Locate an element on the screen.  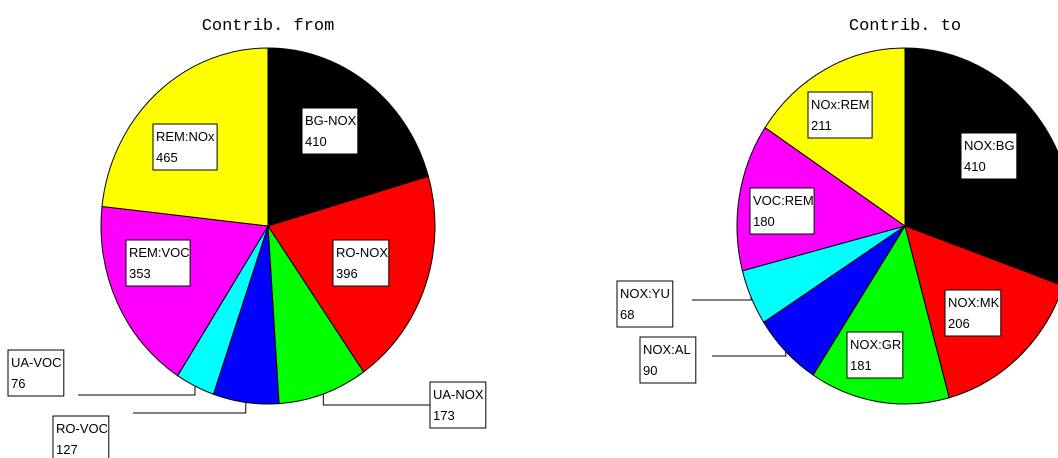
slice-value: 68 is located at coordinates (627, 314).